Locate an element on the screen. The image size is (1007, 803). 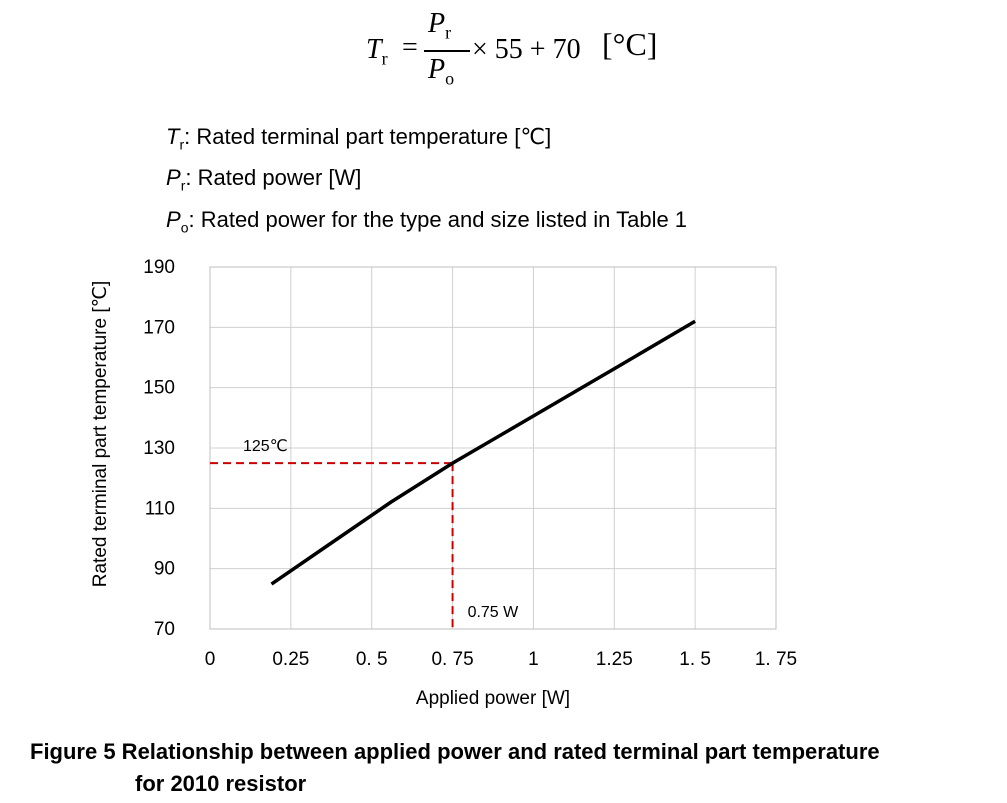
series is located at coordinates (483, 452).